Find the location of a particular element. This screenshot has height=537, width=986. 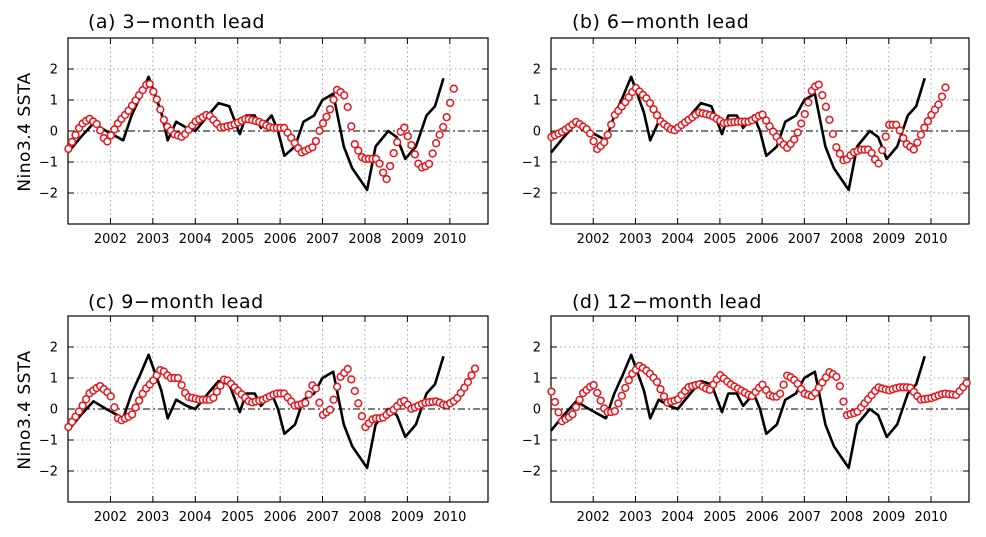

panel-d-observed-line is located at coordinates (737, 411).